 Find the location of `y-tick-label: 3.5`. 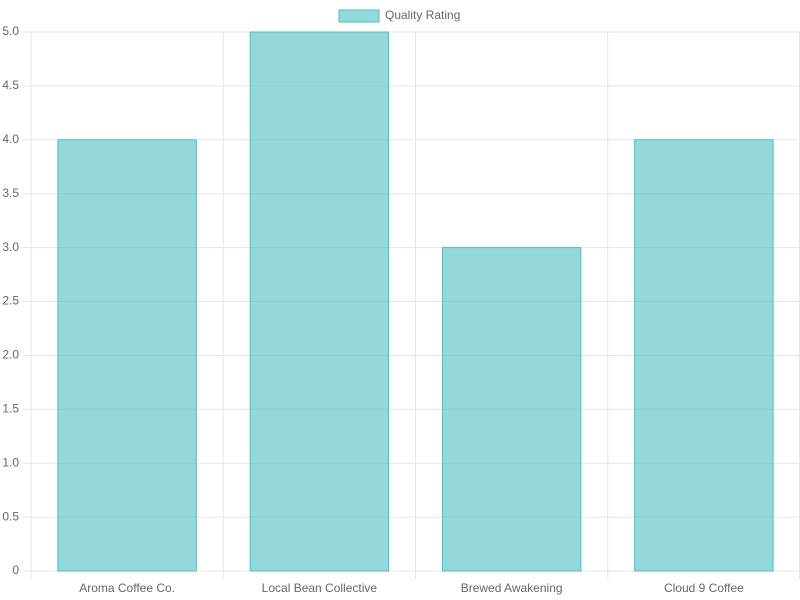

y-tick-label: 3.5 is located at coordinates (10, 193).